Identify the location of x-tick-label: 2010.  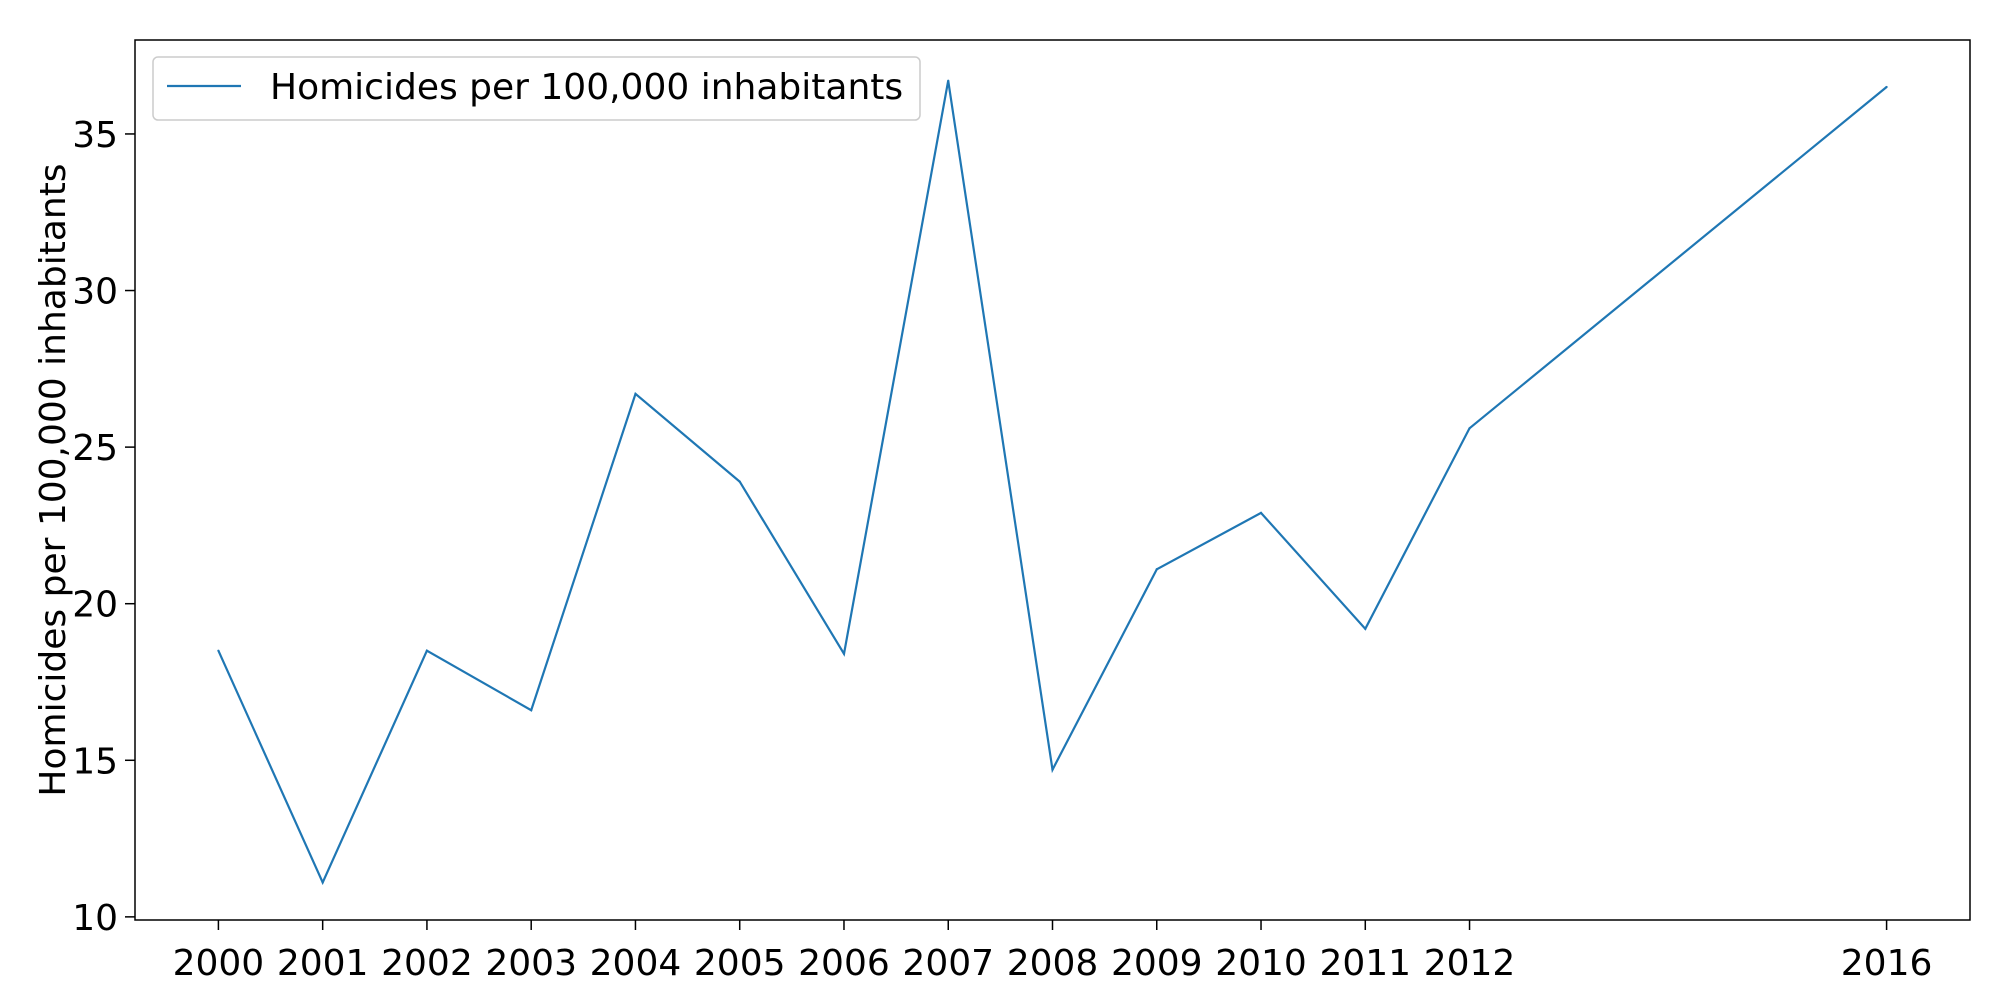
(1261, 963).